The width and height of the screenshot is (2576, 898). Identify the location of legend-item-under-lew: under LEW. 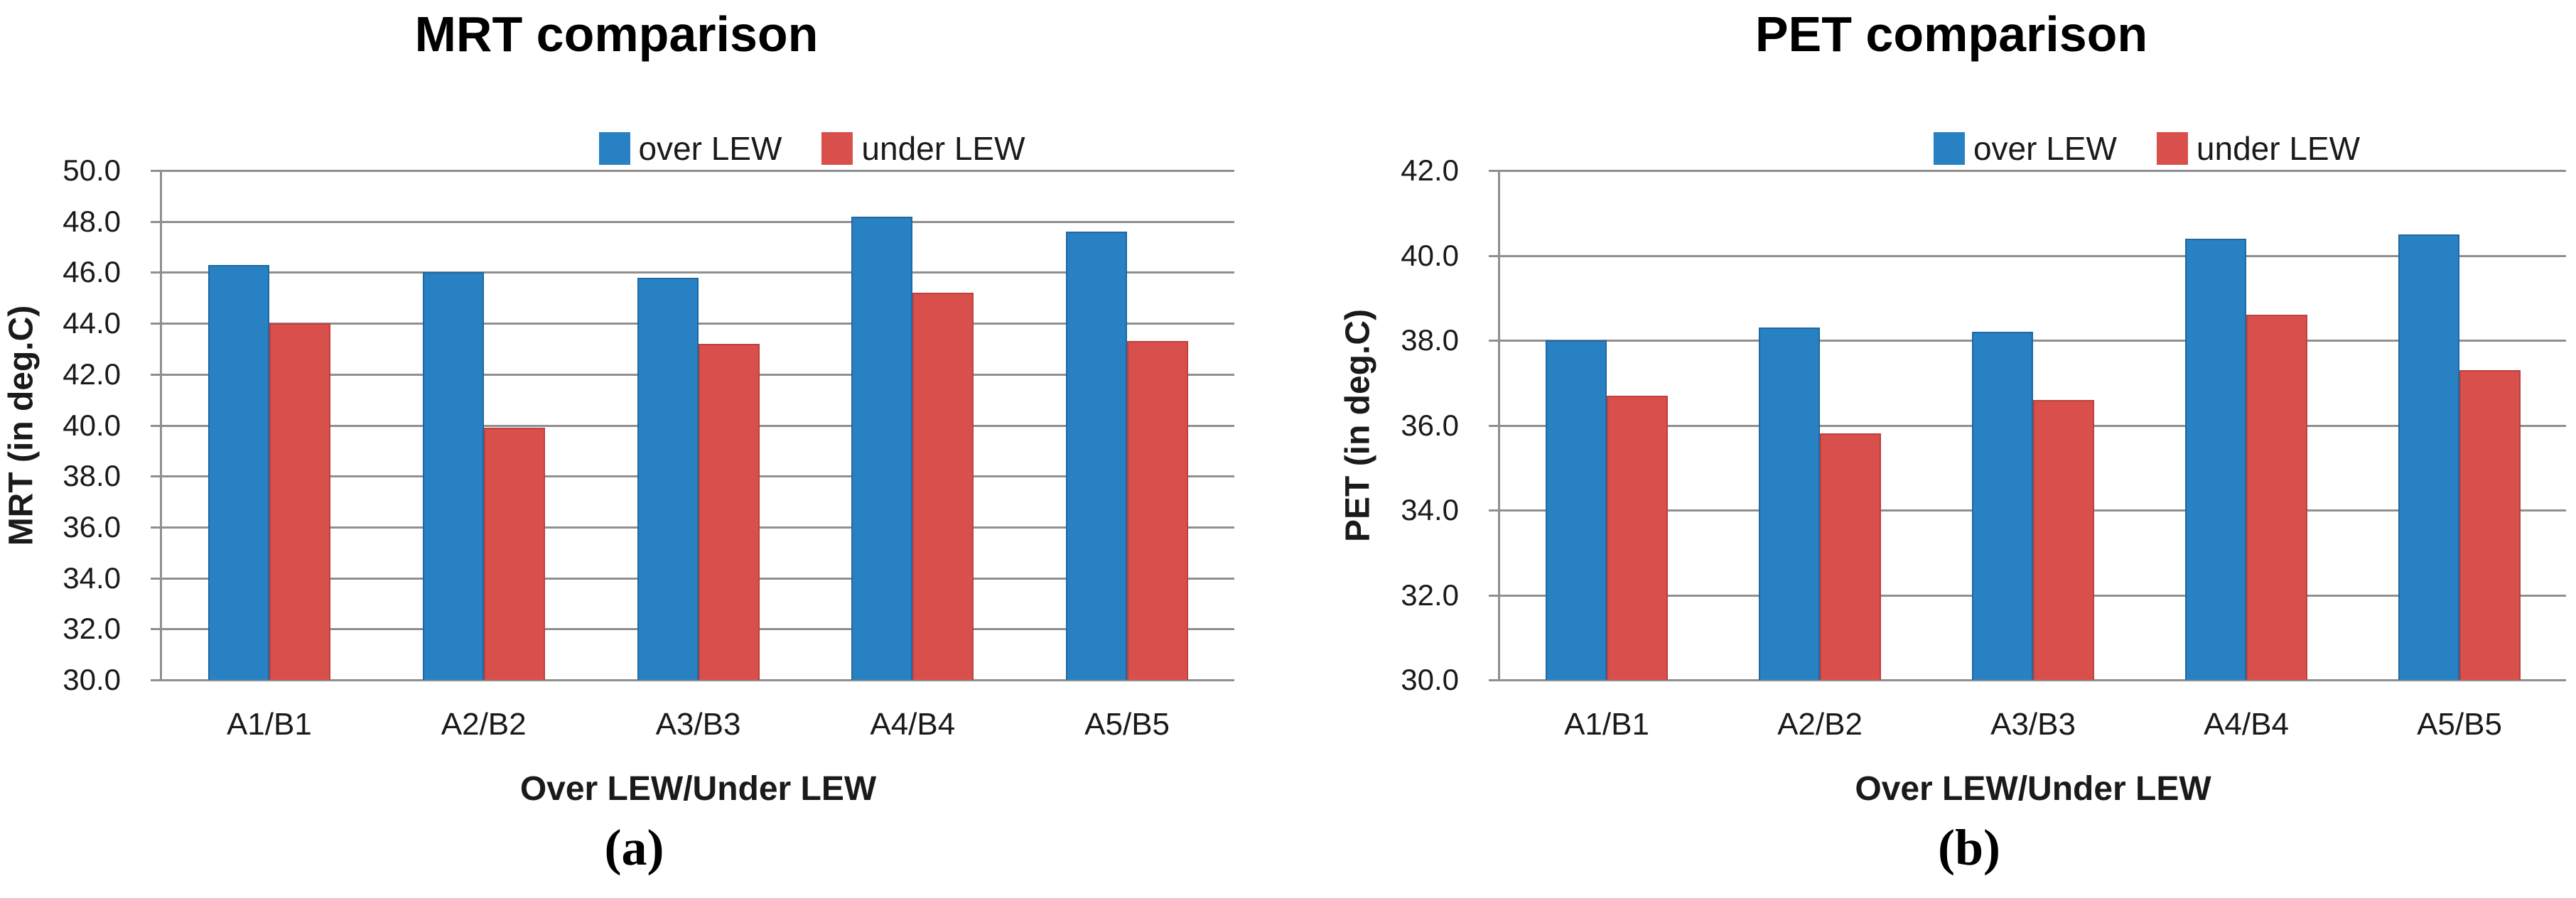
(923, 149).